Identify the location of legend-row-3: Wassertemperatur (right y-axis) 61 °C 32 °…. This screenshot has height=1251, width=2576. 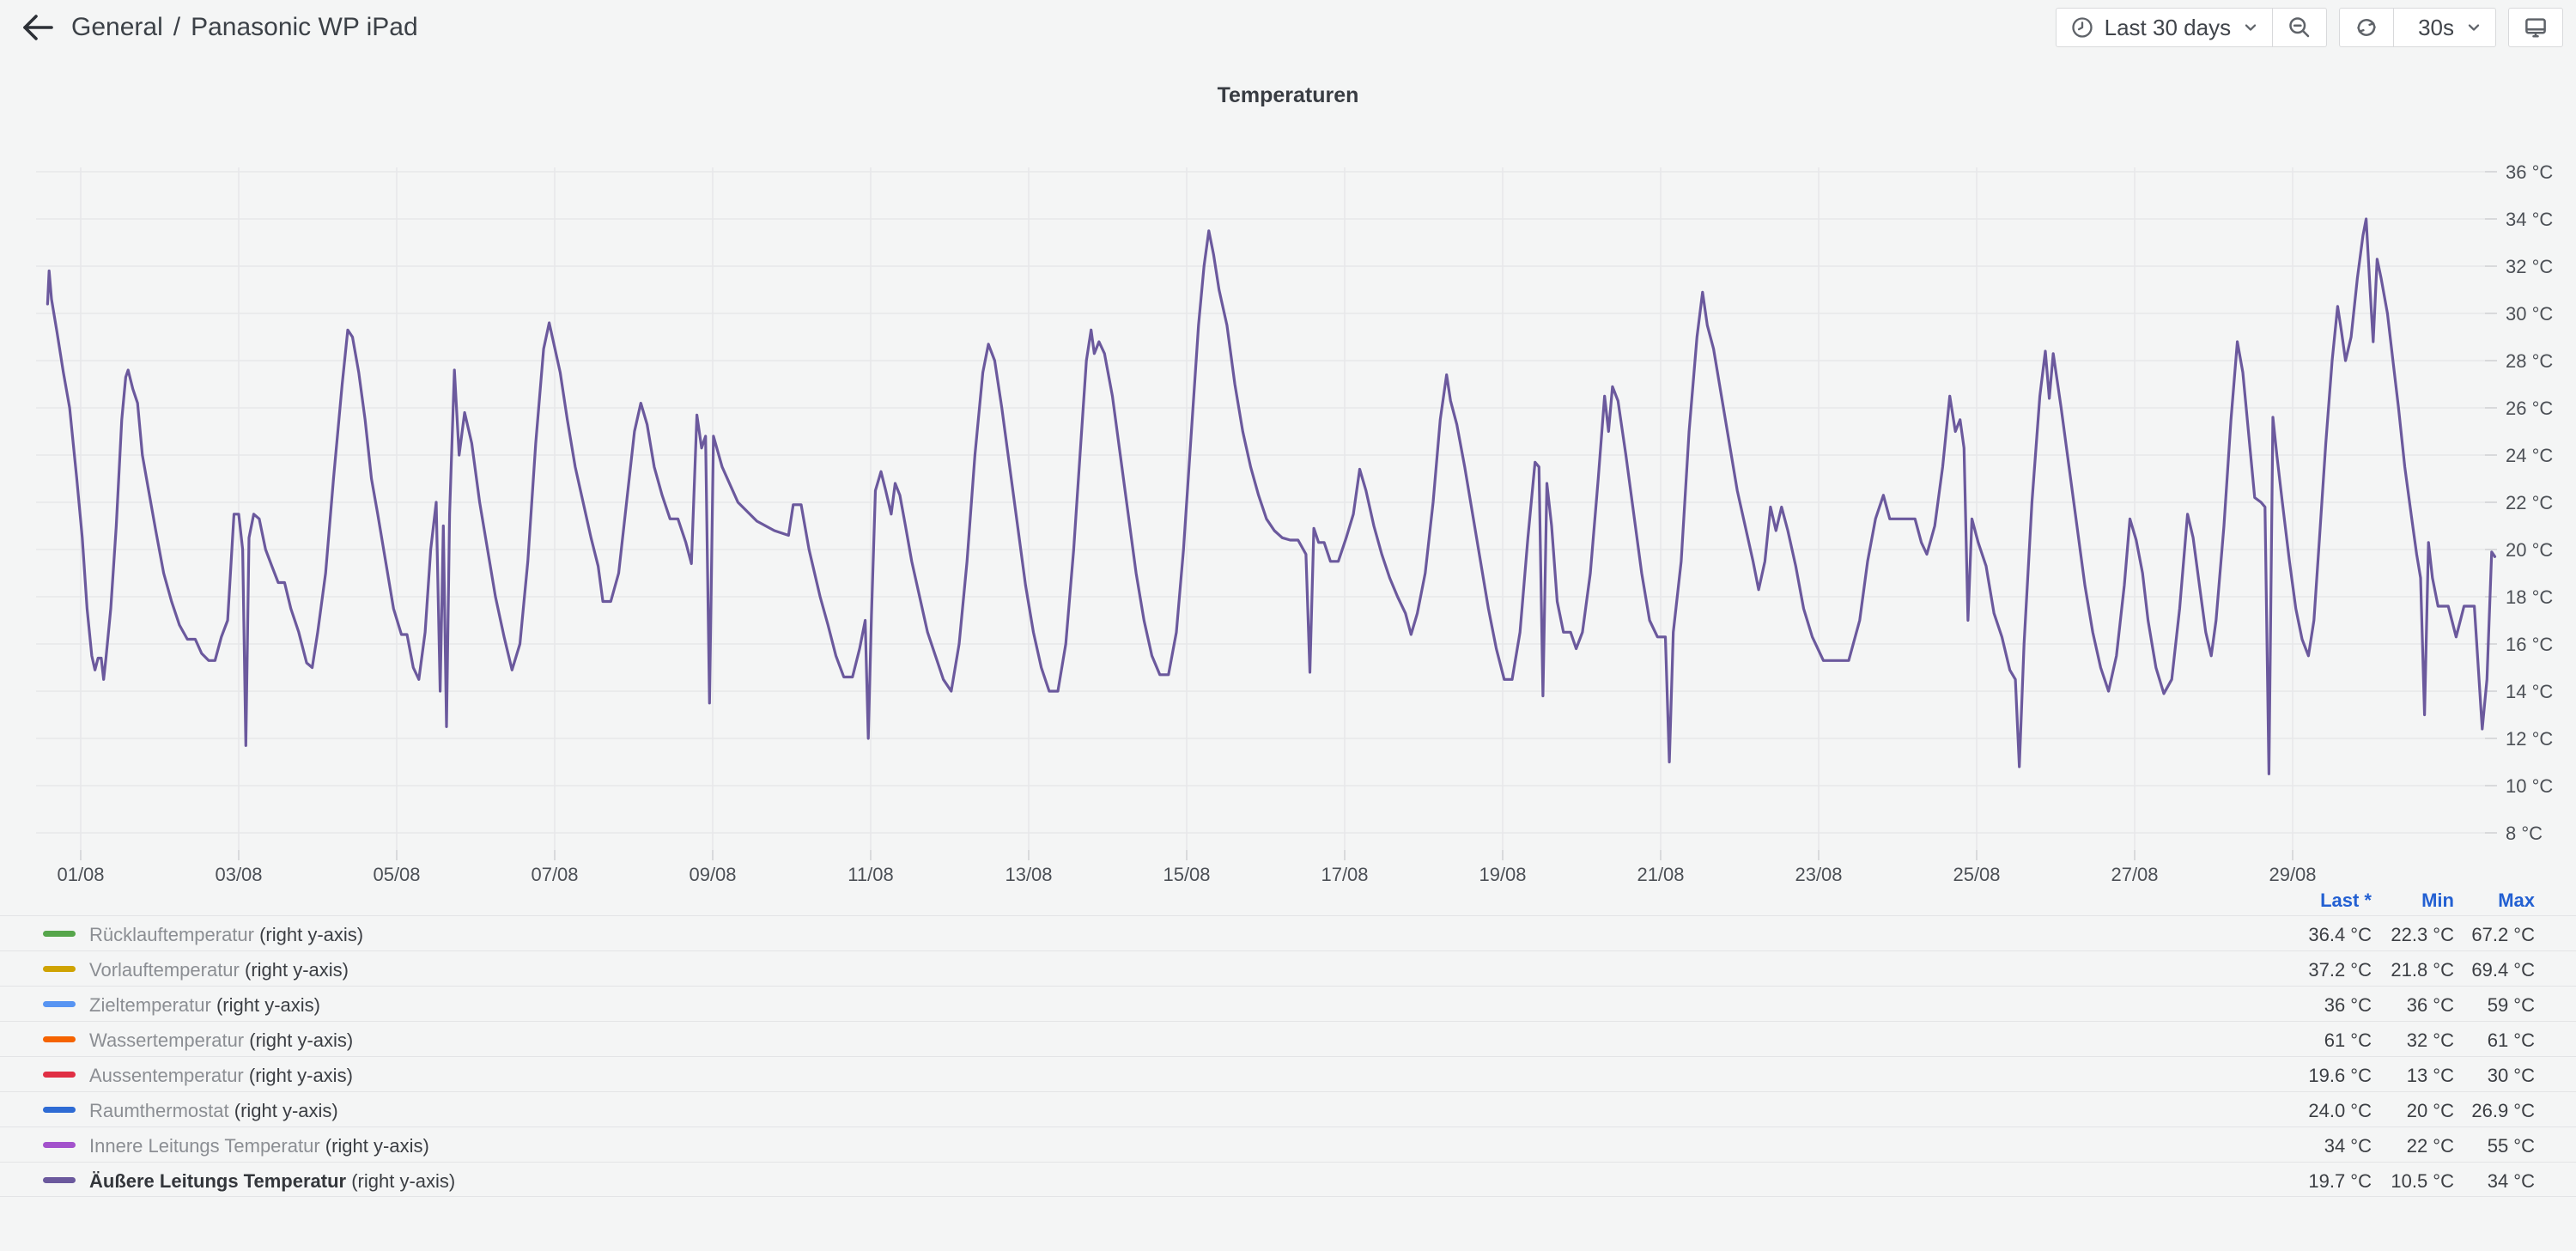
(1288, 1038).